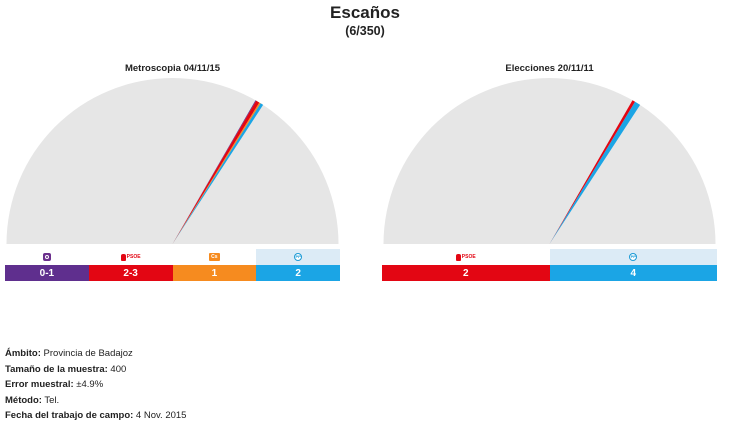 The height and width of the screenshot is (424, 730). I want to click on page-subtitle: (6/350), so click(365, 31).